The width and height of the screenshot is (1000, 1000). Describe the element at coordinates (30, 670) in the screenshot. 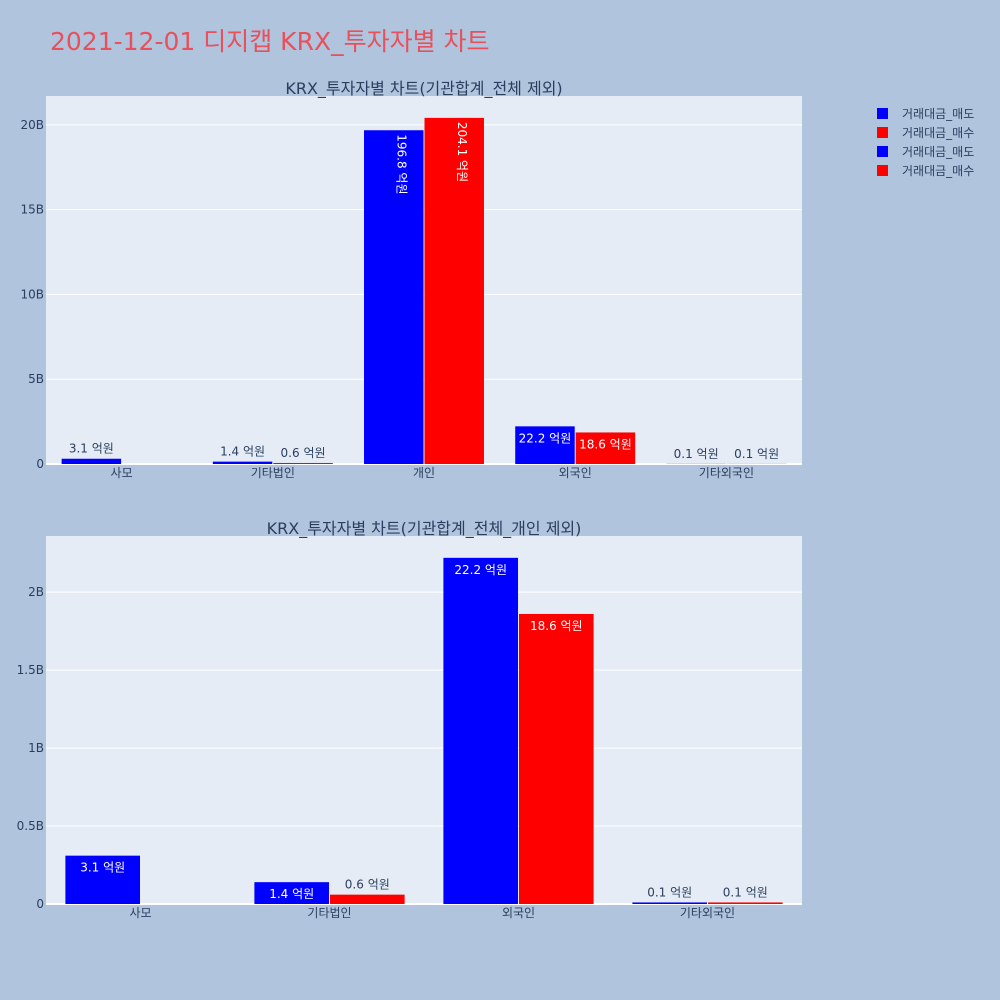

I see `y-tick-label: 1.5B` at that location.